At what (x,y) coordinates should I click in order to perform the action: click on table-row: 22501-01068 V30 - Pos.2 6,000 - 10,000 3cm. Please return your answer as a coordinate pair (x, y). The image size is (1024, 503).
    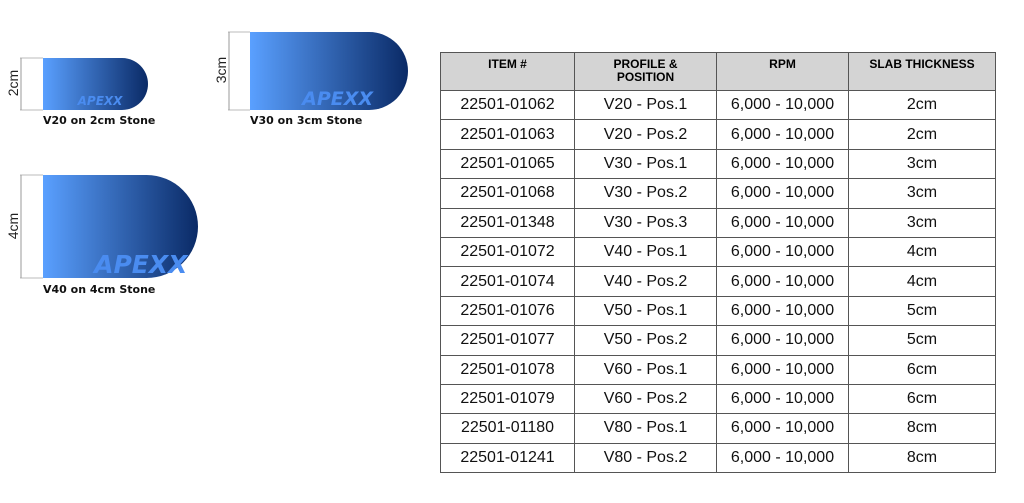
    Looking at the image, I should click on (718, 193).